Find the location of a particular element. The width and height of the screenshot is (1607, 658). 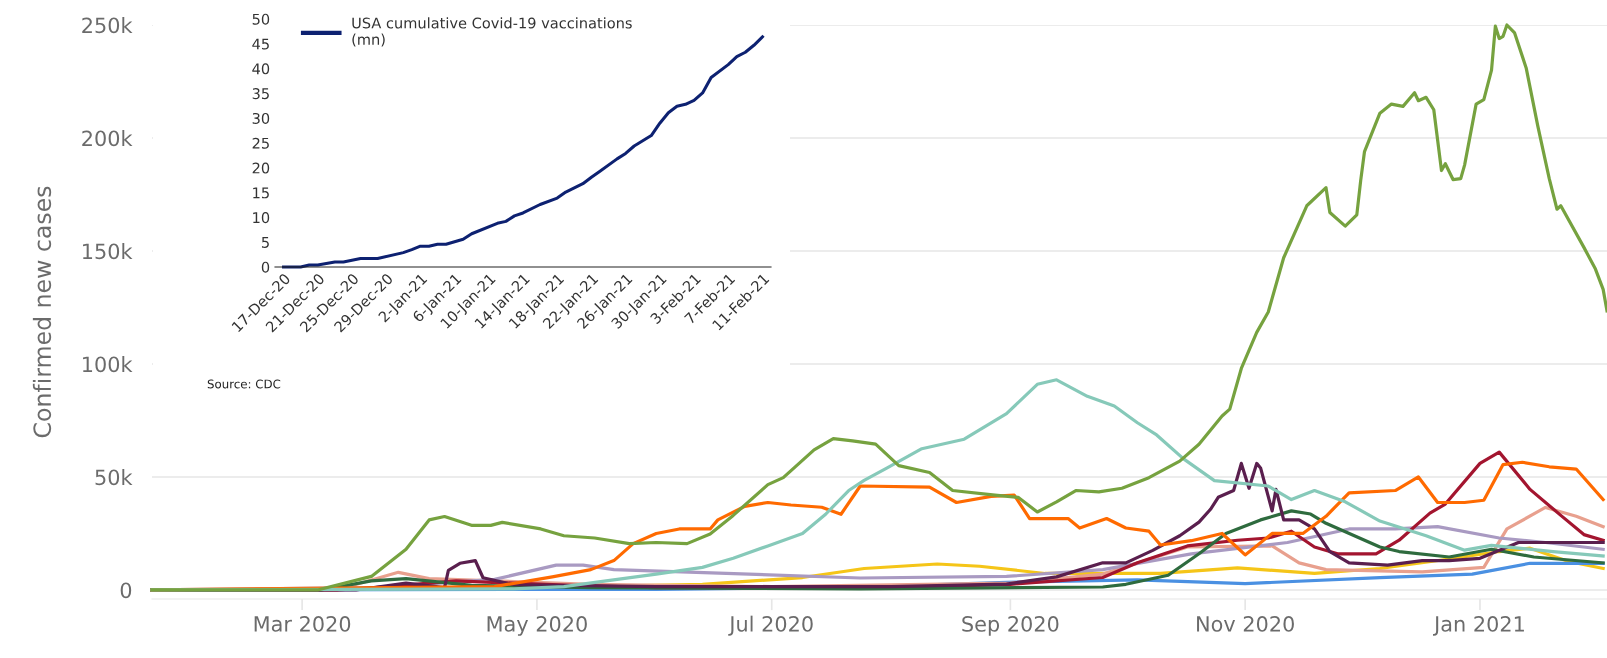

y-tick-label: 250k is located at coordinates (107, 25).